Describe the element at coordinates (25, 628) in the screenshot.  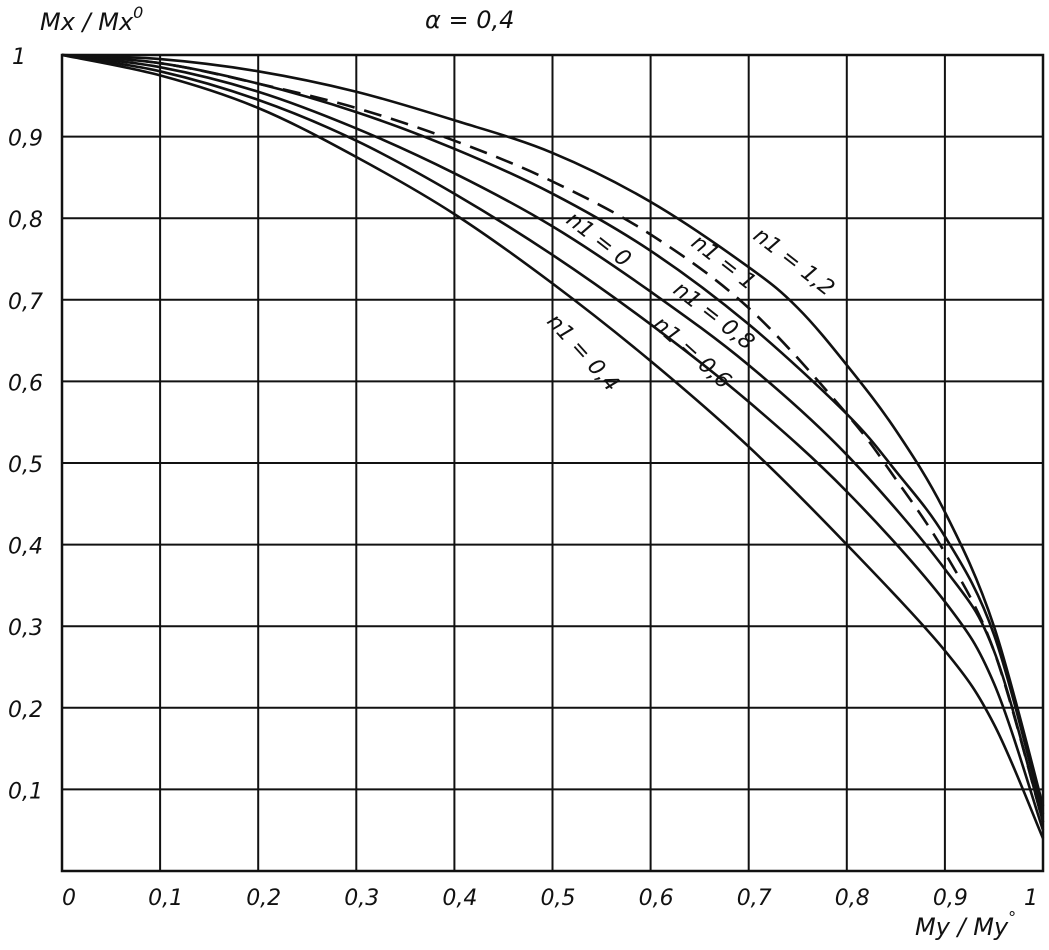
I see `y-tick-label: 0,3` at that location.